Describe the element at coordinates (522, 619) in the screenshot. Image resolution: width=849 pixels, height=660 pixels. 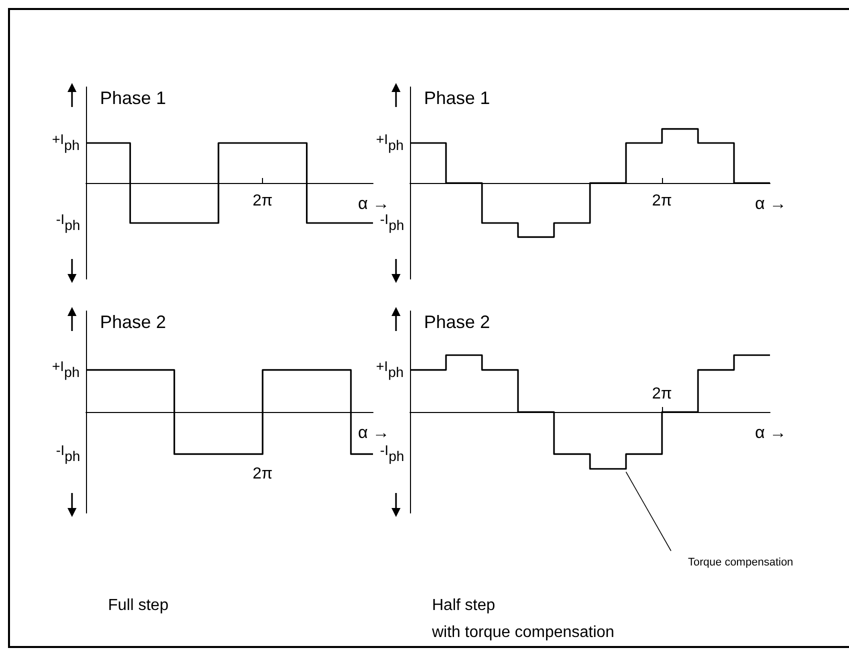
I see `text: Half step with torque compensation` at that location.